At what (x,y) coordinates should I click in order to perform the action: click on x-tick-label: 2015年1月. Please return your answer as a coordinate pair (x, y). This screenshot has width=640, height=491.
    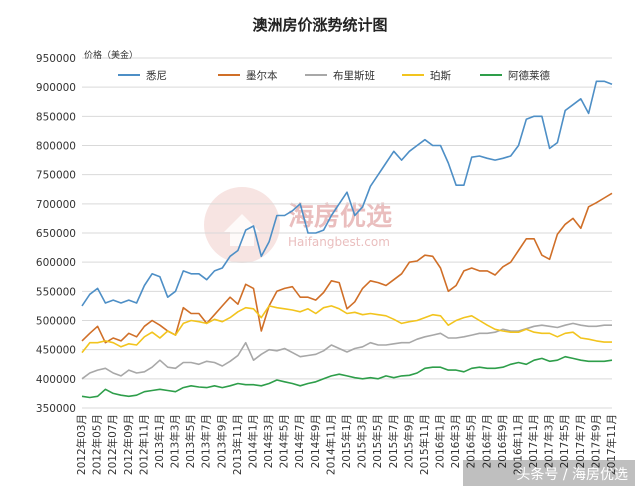
    Looking at the image, I should click on (346, 441).